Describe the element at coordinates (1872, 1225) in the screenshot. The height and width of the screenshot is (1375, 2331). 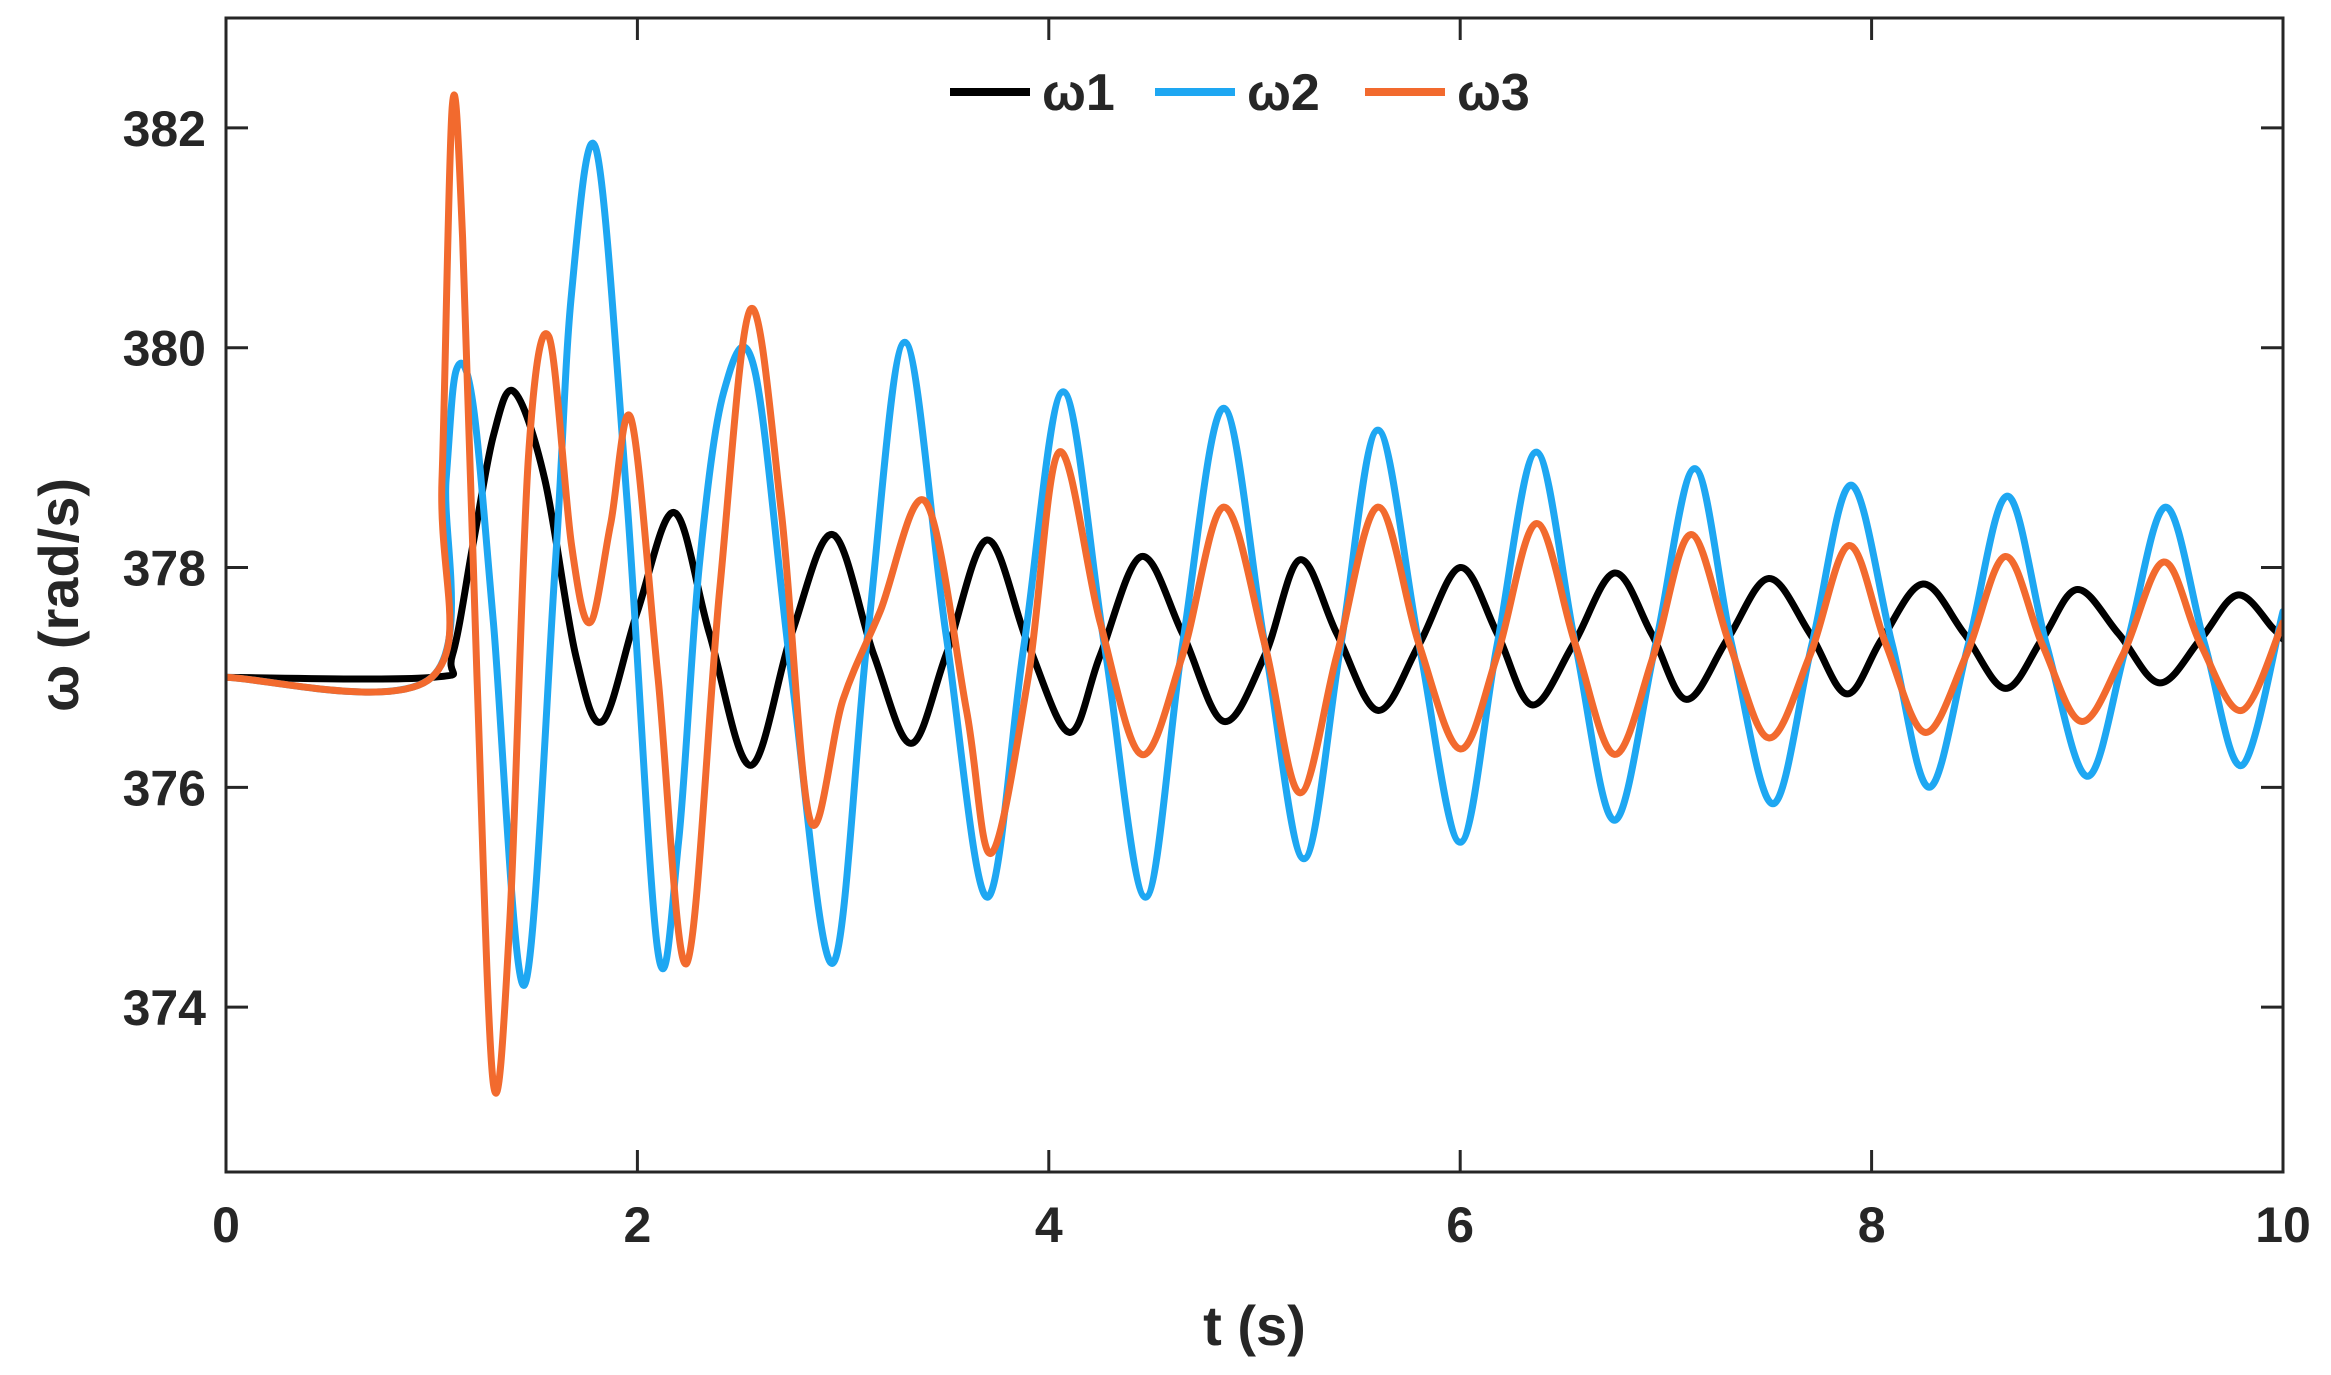
I see `x-tick-label: 8` at that location.